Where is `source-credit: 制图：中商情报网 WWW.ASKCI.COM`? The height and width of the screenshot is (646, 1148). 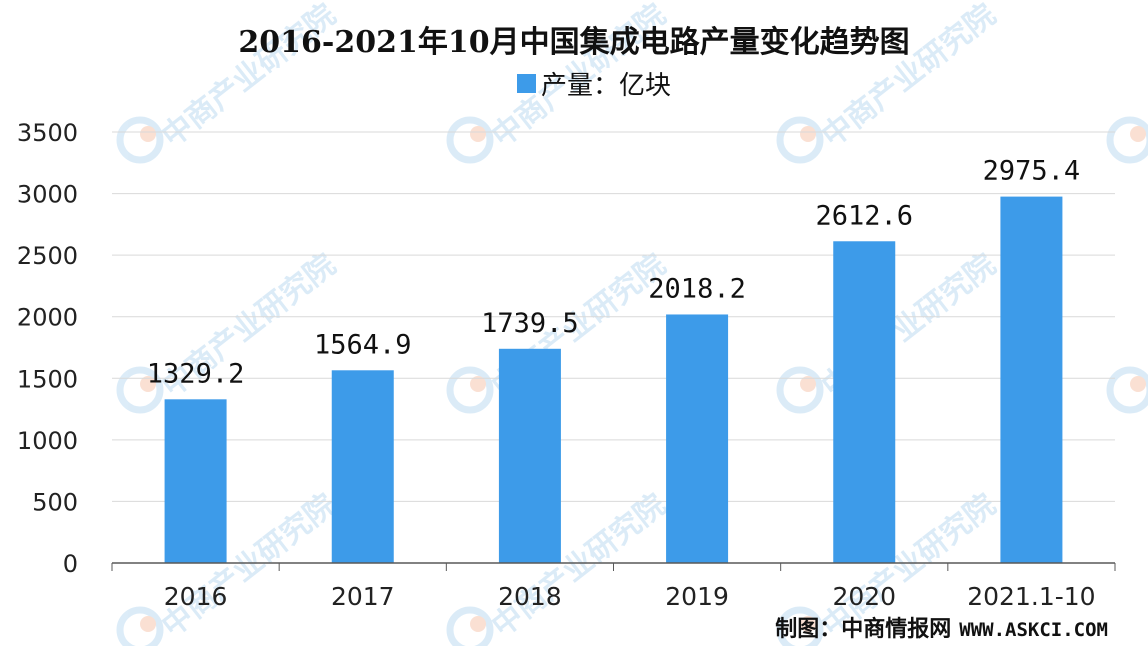
source-credit: 制图：中商情报网 WWW.ASKCI.COM is located at coordinates (941, 629).